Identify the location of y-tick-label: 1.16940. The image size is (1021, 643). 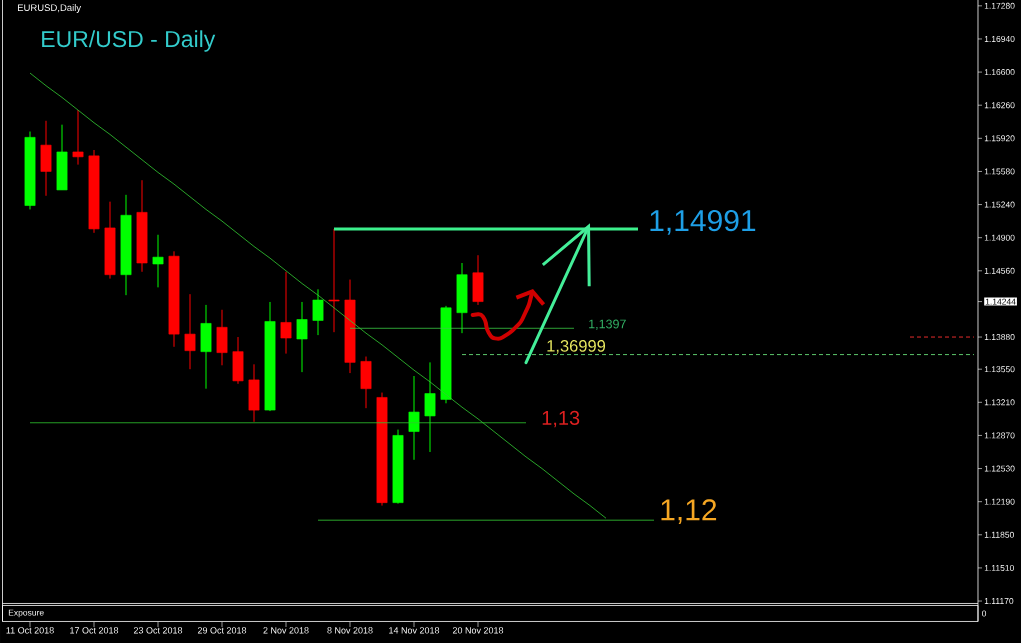
(999, 38).